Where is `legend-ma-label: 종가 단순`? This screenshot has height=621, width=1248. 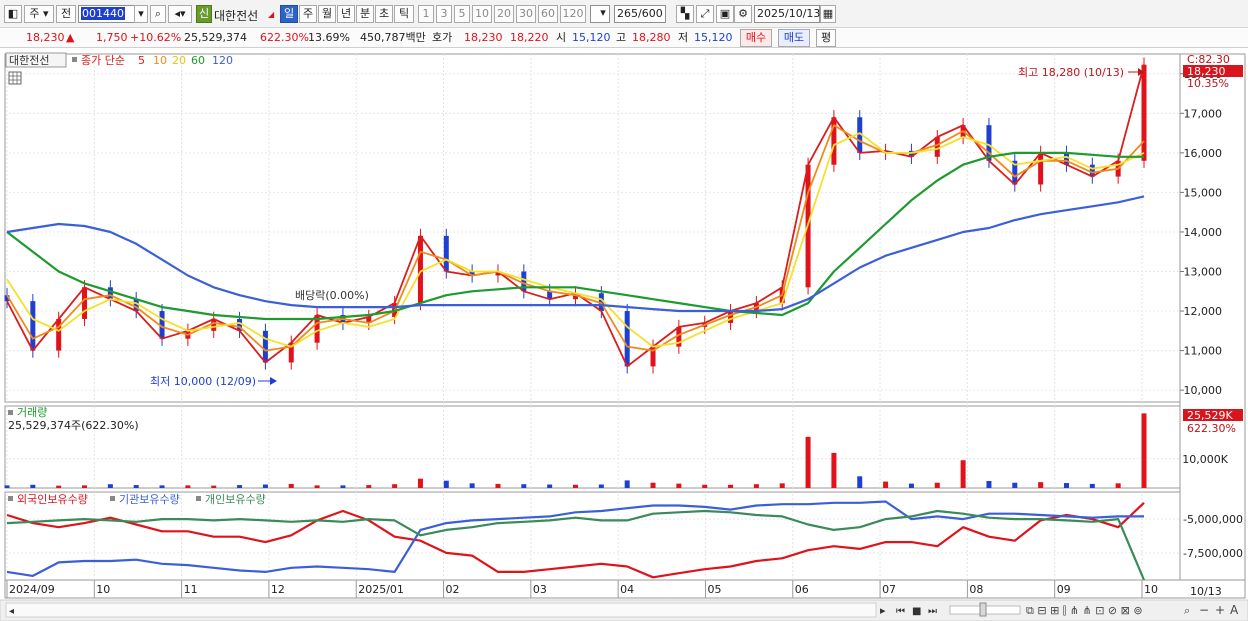
legend-ma-label: 종가 단순 is located at coordinates (103, 60).